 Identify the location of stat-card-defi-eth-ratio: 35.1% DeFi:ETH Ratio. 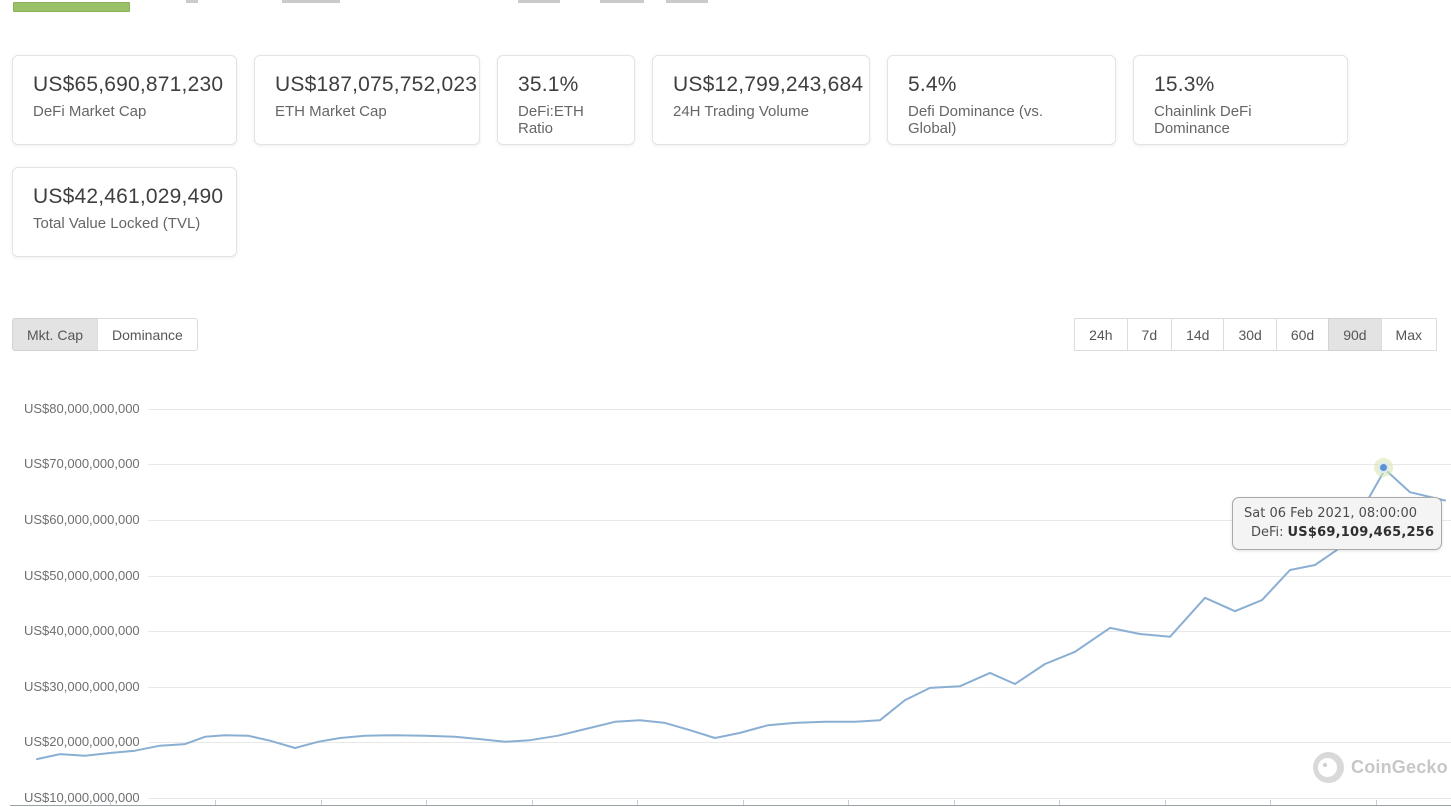
(566, 100).